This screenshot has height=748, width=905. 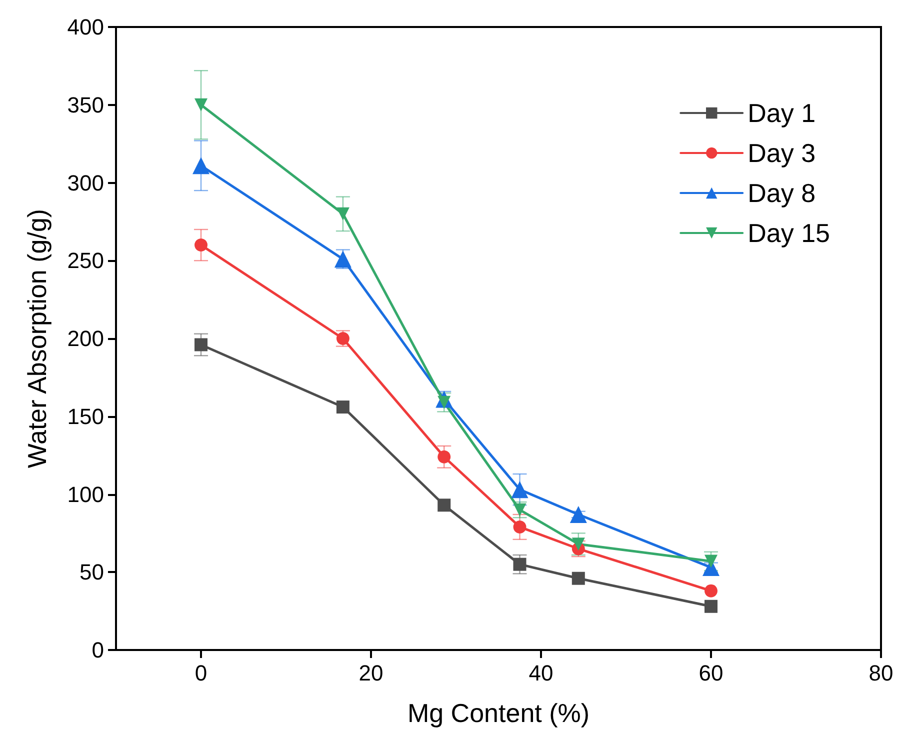 I want to click on y-tick-label: 150, so click(x=85, y=416).